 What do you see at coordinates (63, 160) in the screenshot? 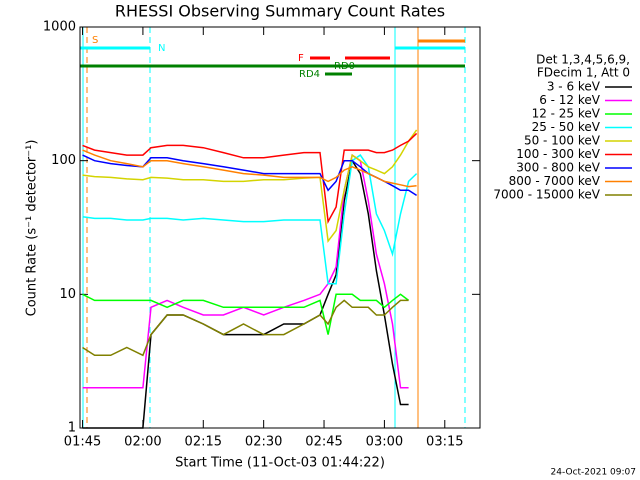
I see `y-tick-label: 100` at bounding box center [63, 160].